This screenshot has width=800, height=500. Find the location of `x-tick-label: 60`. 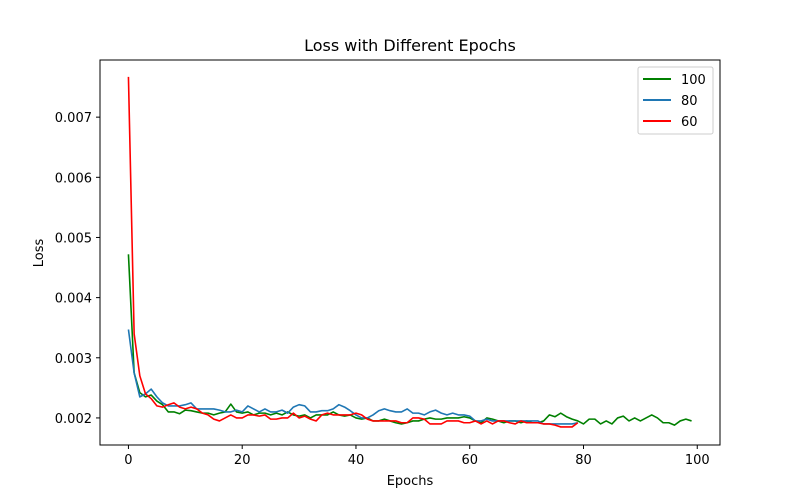

x-tick-label: 60 is located at coordinates (469, 460).